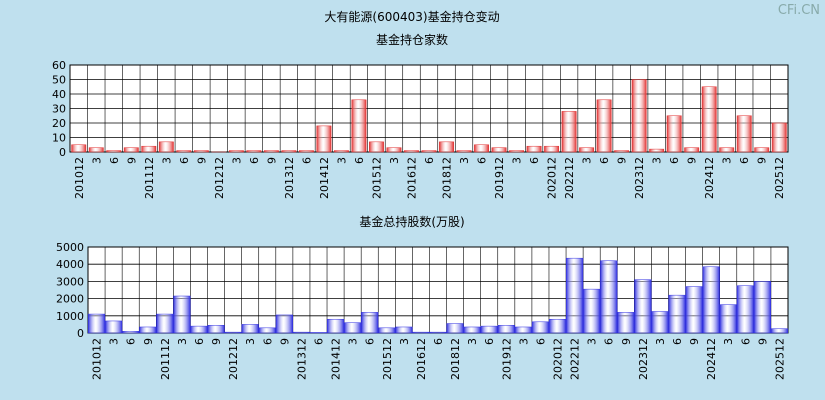  What do you see at coordinates (59, 123) in the screenshot?
I see `y-tick-label: 20` at bounding box center [59, 123].